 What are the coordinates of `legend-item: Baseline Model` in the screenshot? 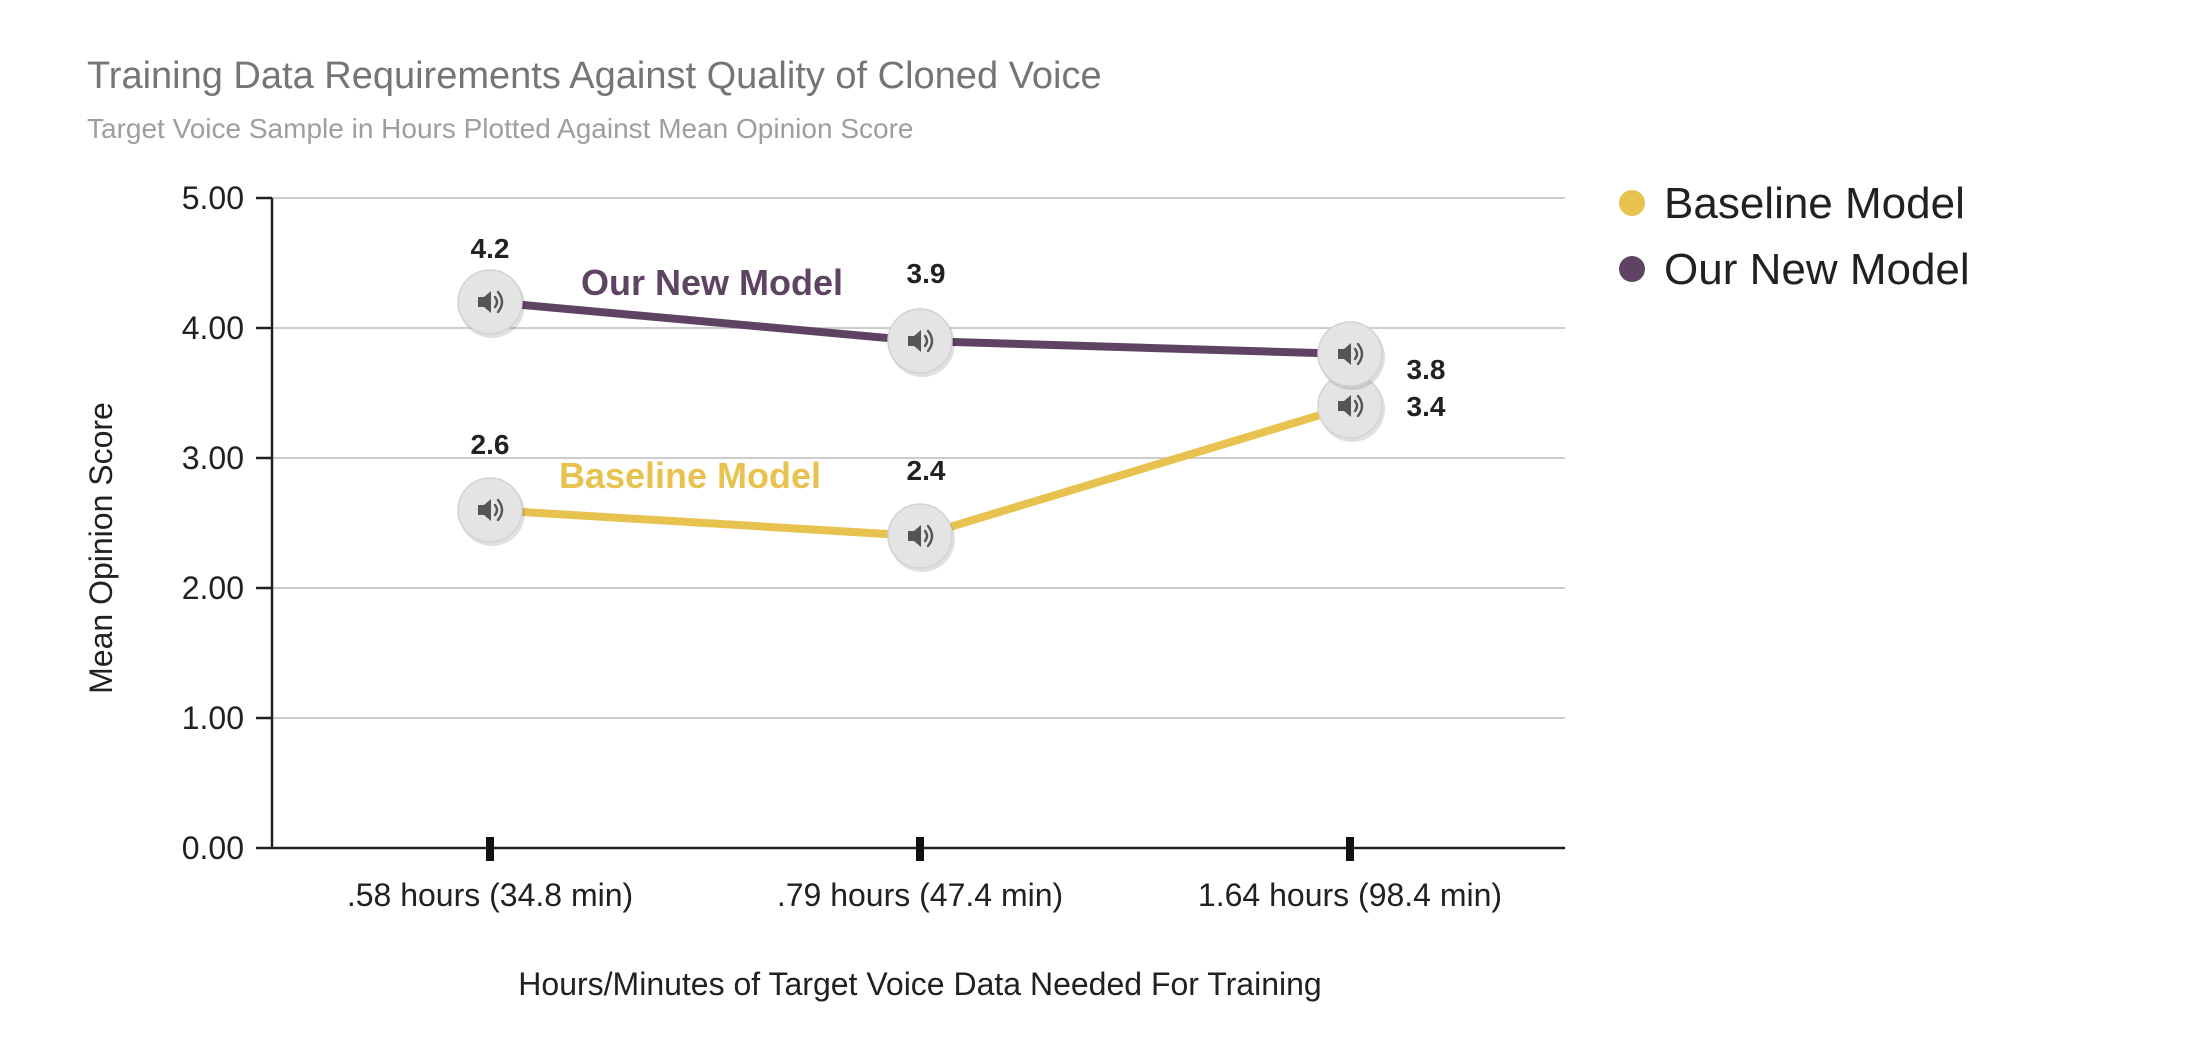 It's located at (1792, 203).